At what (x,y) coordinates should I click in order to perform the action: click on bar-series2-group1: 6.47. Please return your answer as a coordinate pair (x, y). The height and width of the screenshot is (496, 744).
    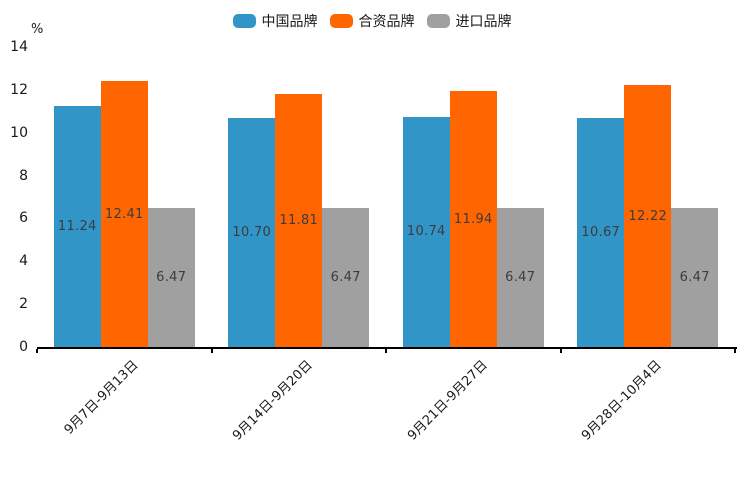
    Looking at the image, I should click on (346, 277).